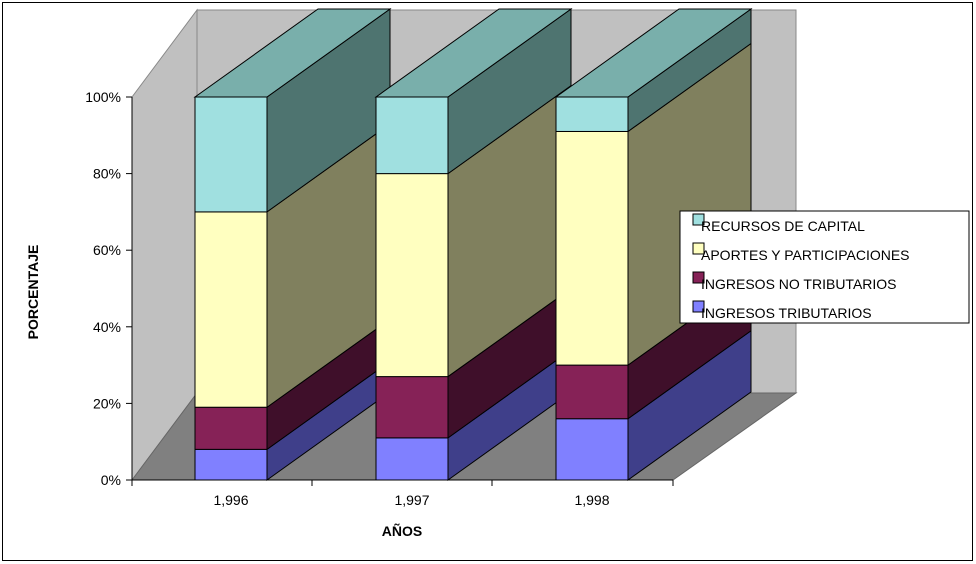  I want to click on x-tick-label: 1,997, so click(411, 500).